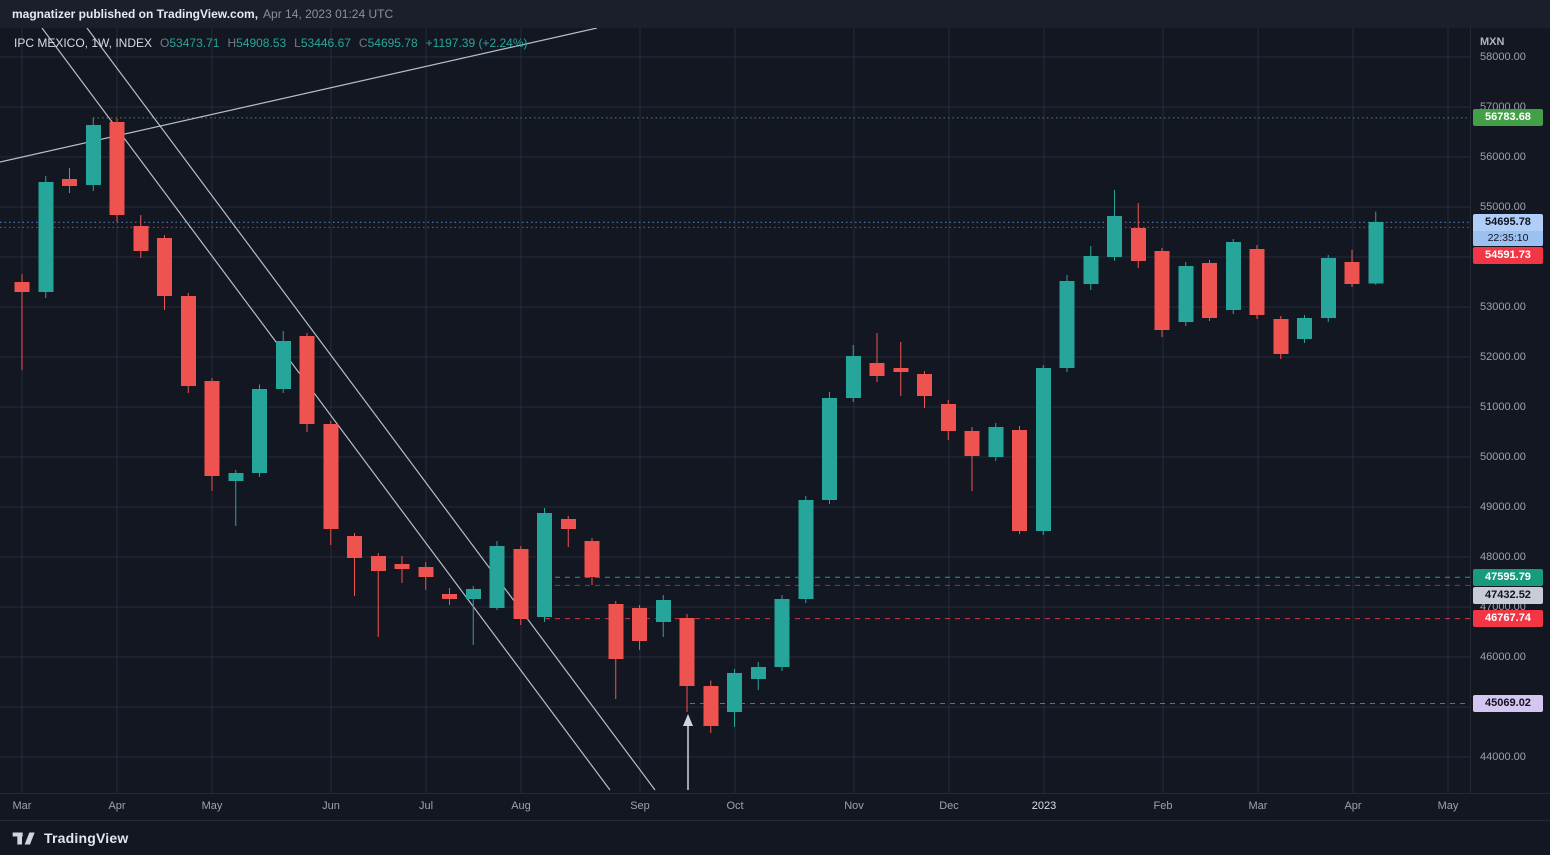  I want to click on open-value: 53473.71, so click(194, 43).